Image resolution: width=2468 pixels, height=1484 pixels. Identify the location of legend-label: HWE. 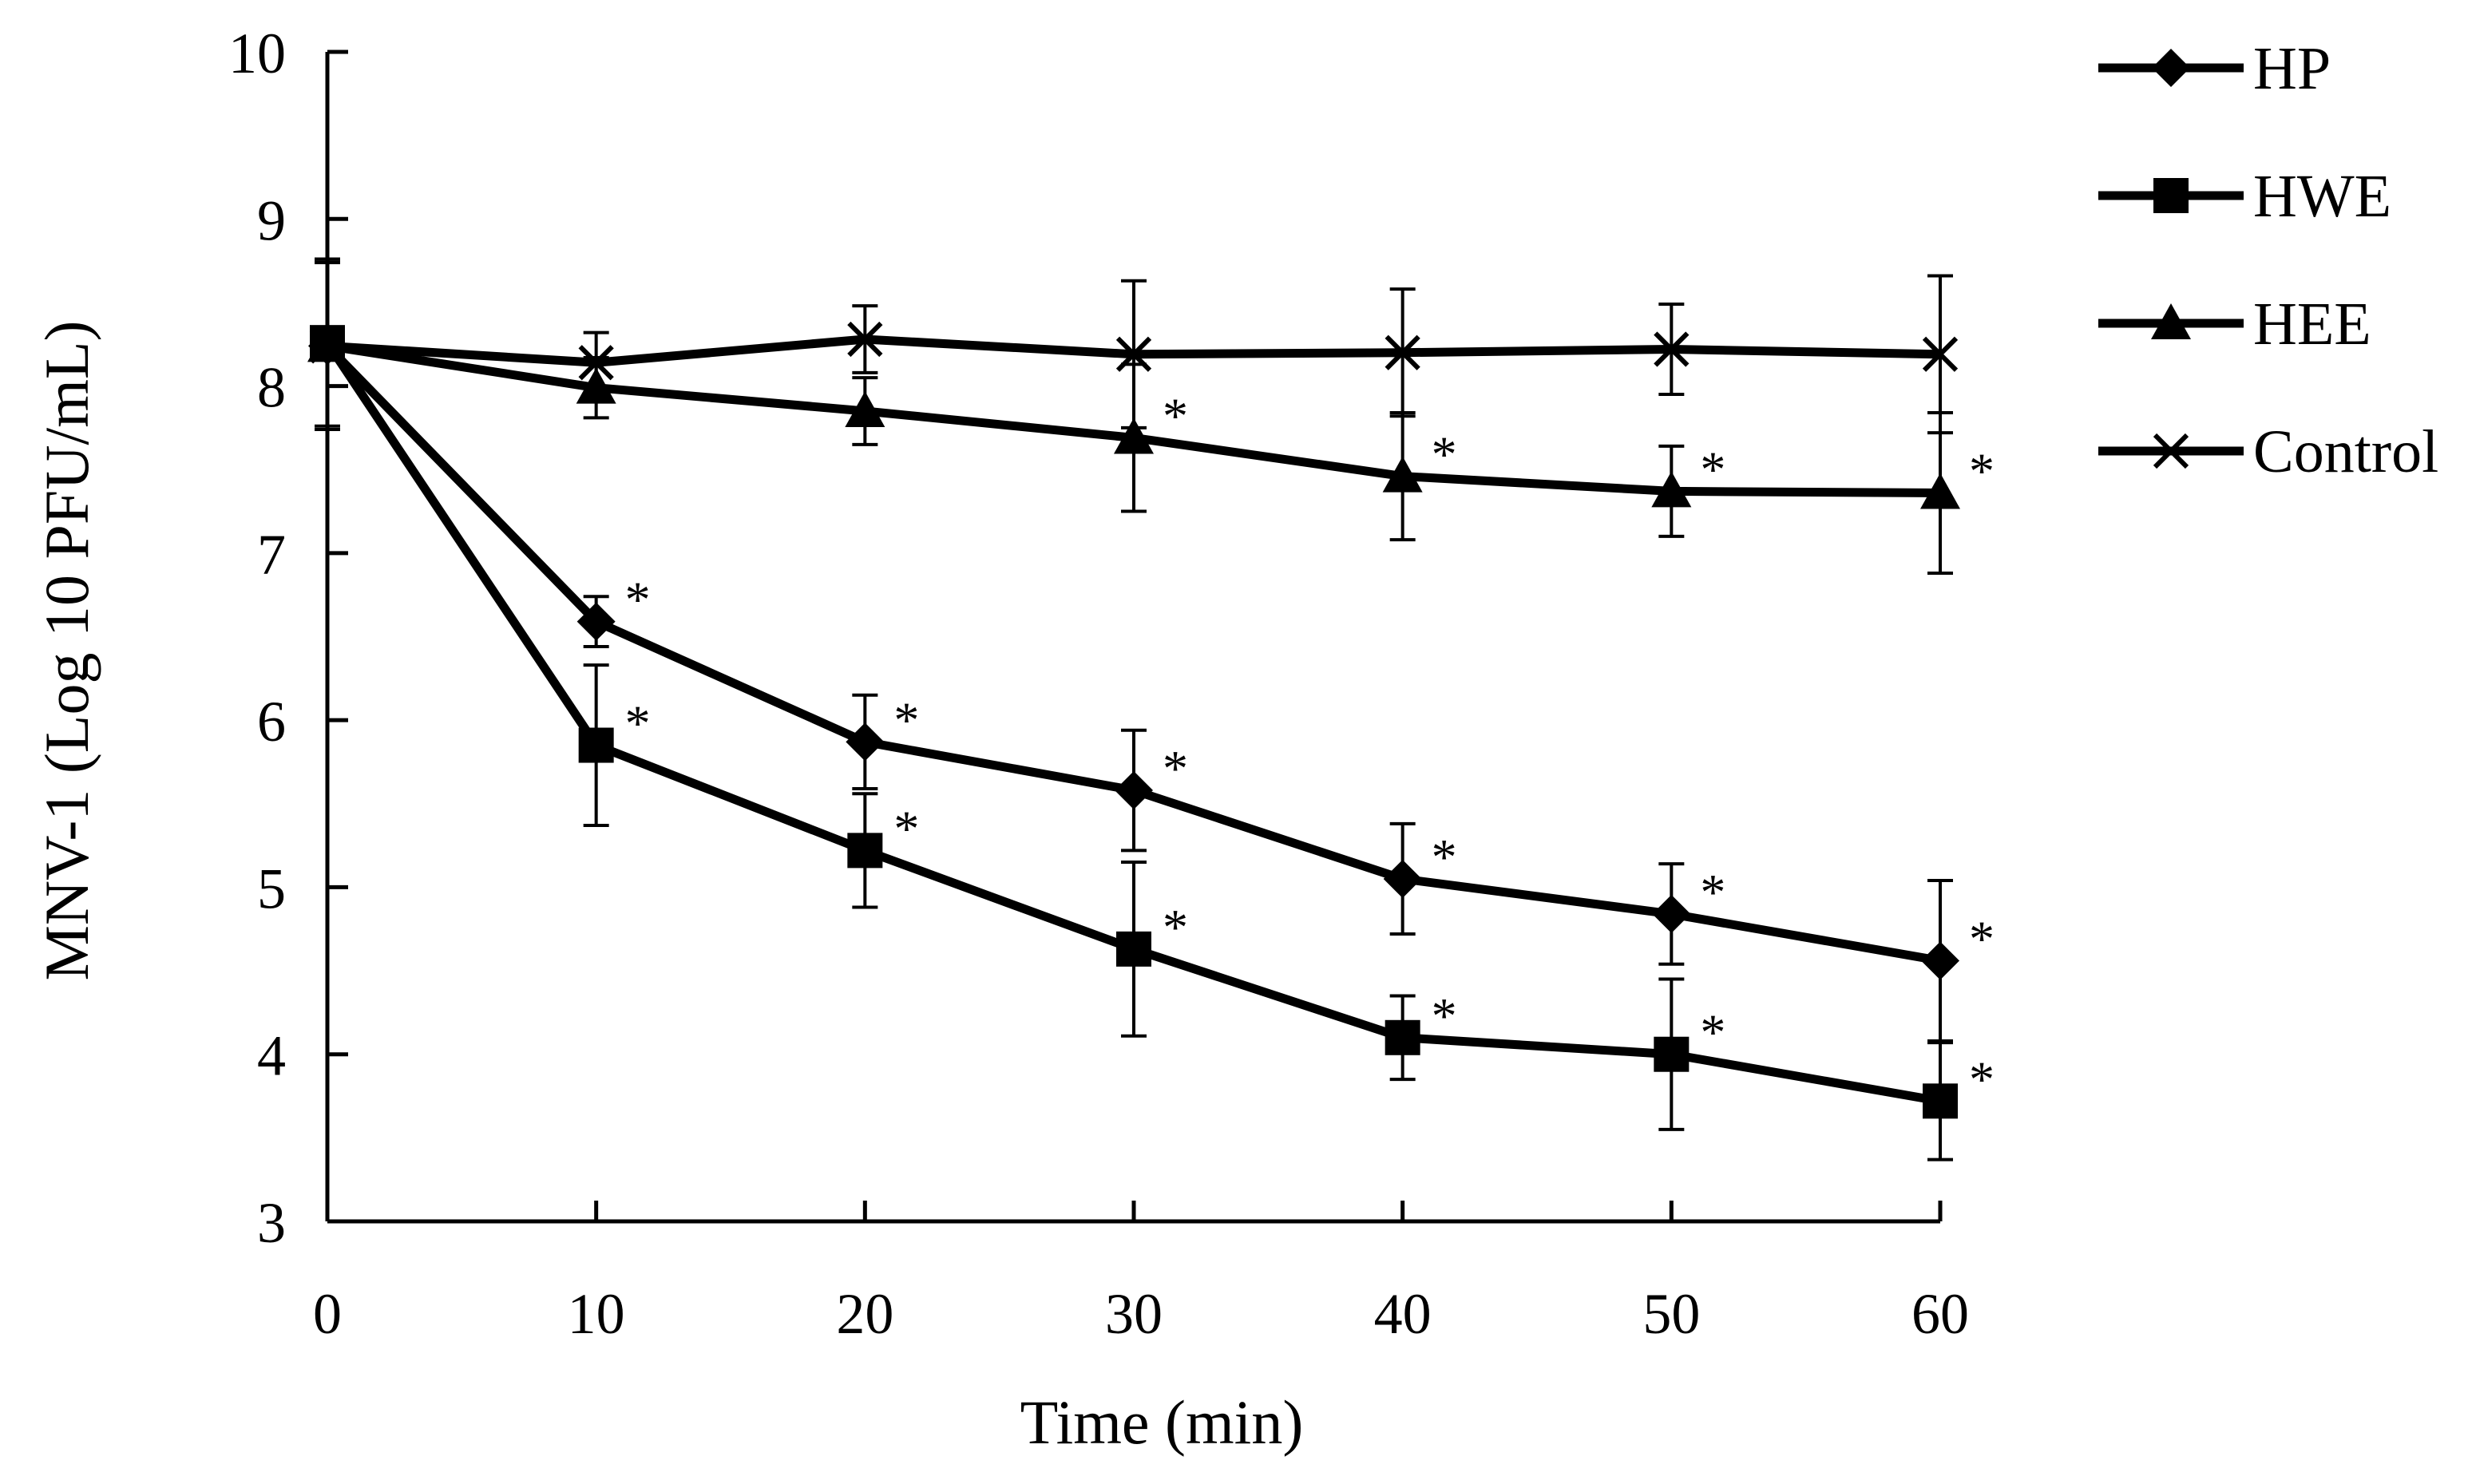
(2322, 196).